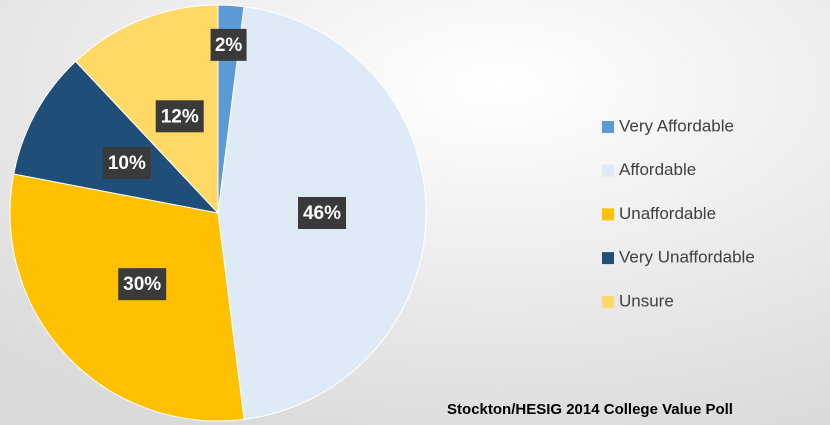 This screenshot has width=830, height=425. I want to click on legend-label: Affordable, so click(657, 169).